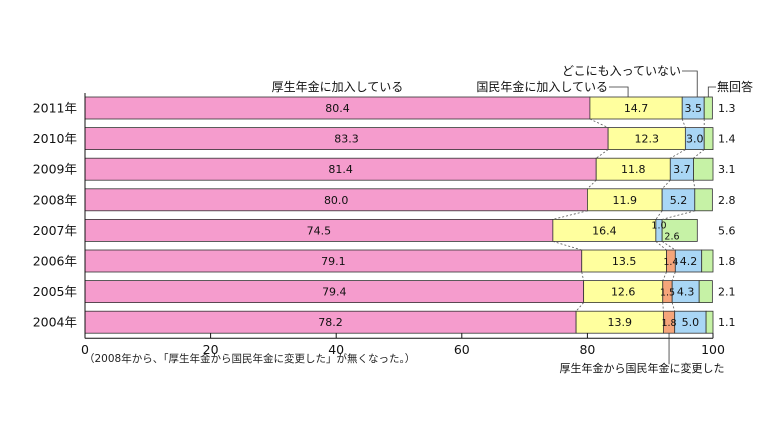 This screenshot has width=765, height=425. What do you see at coordinates (682, 169) in the screenshot?
I see `data-label: 3.7` at bounding box center [682, 169].